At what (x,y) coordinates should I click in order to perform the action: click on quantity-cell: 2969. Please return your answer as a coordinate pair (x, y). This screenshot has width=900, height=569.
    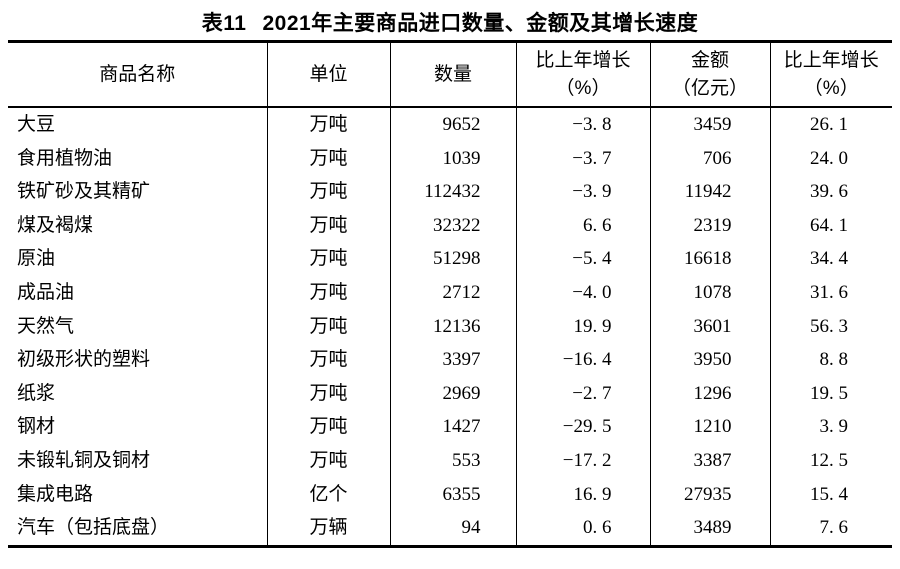
    Looking at the image, I should click on (452, 393).